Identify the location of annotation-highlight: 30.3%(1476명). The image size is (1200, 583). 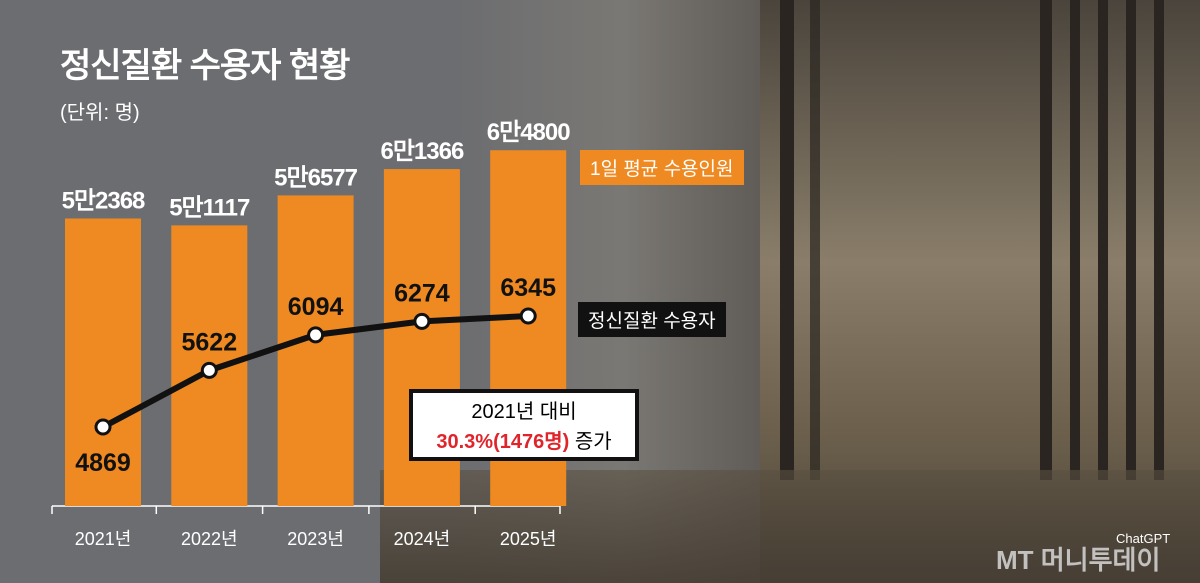
(503, 442).